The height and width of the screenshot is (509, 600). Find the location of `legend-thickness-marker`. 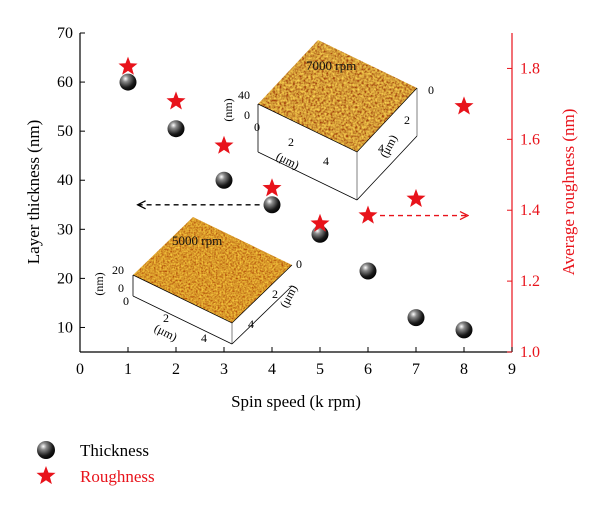

legend-thickness-marker is located at coordinates (46, 450).